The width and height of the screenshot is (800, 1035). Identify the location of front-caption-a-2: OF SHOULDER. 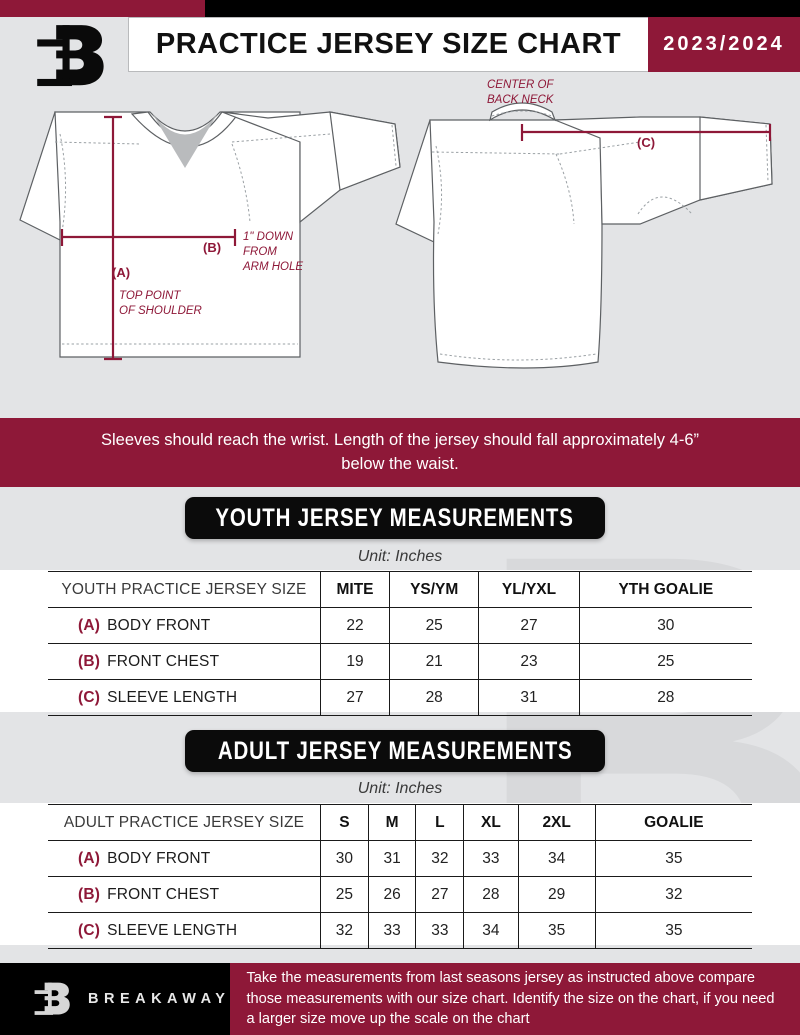
(160, 311).